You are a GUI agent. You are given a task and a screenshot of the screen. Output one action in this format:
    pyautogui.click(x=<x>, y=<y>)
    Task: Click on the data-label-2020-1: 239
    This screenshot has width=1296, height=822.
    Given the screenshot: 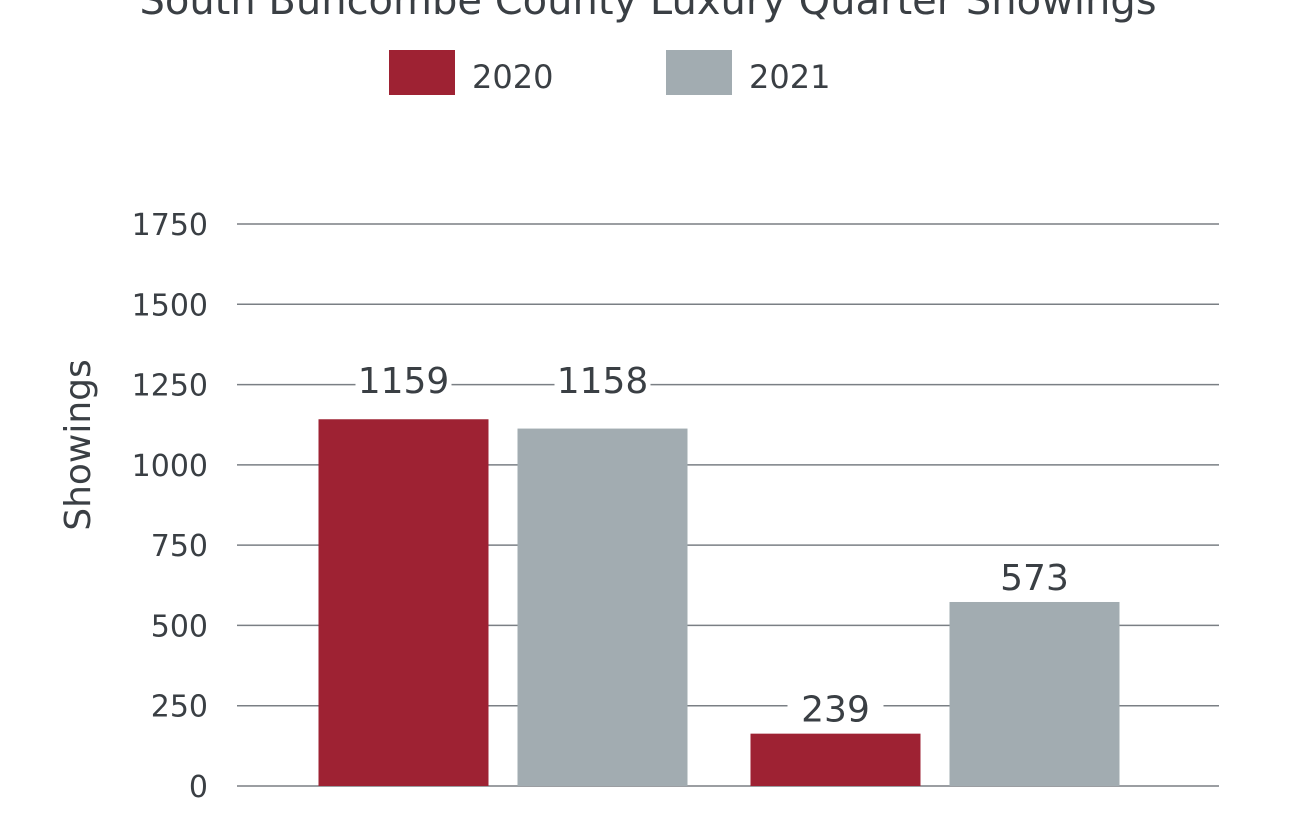 What is the action you would take?
    pyautogui.click(x=835, y=710)
    